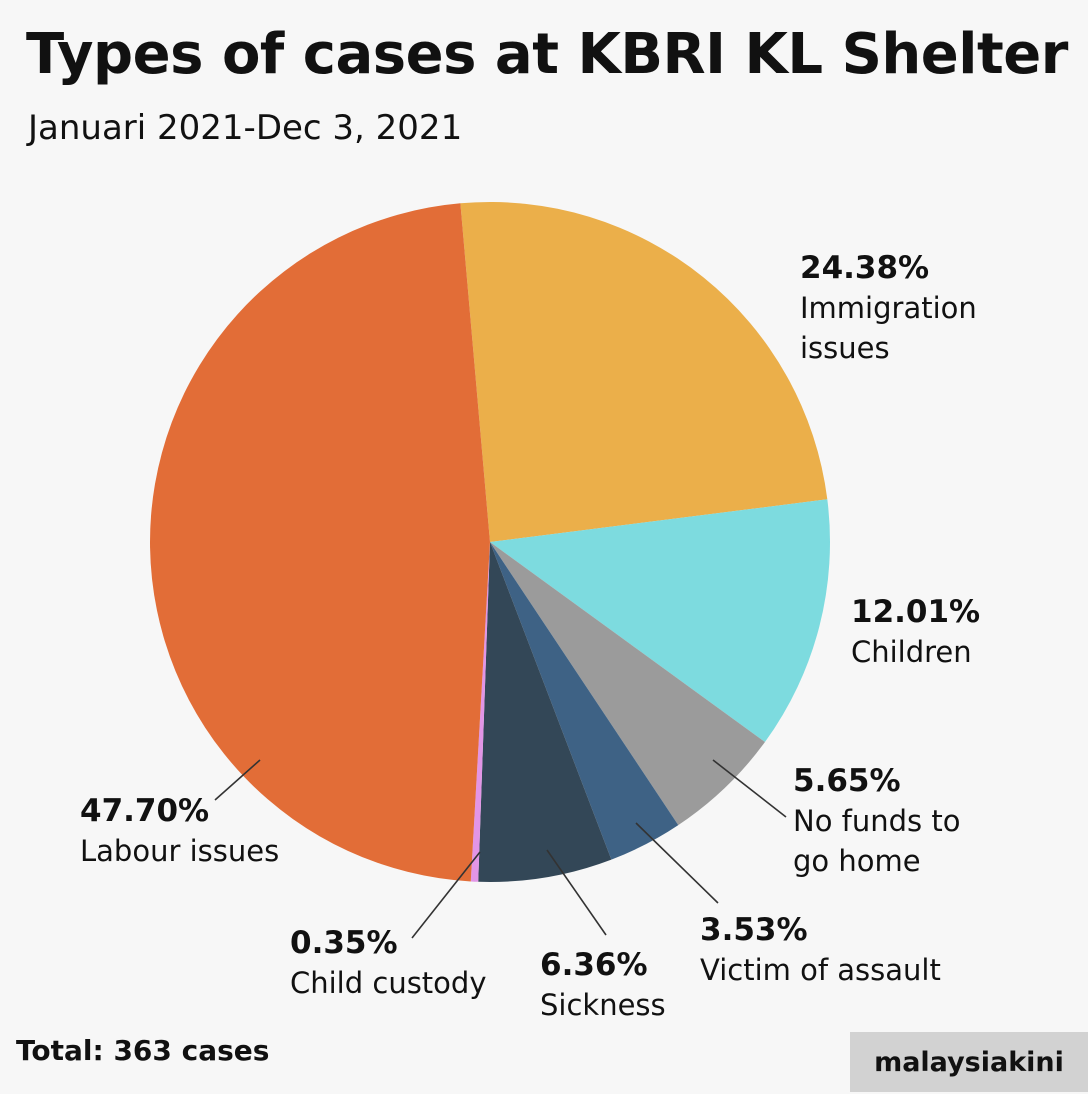 The width and height of the screenshot is (1088, 1094). I want to click on slice-value-label: 47.70%, so click(144, 811).